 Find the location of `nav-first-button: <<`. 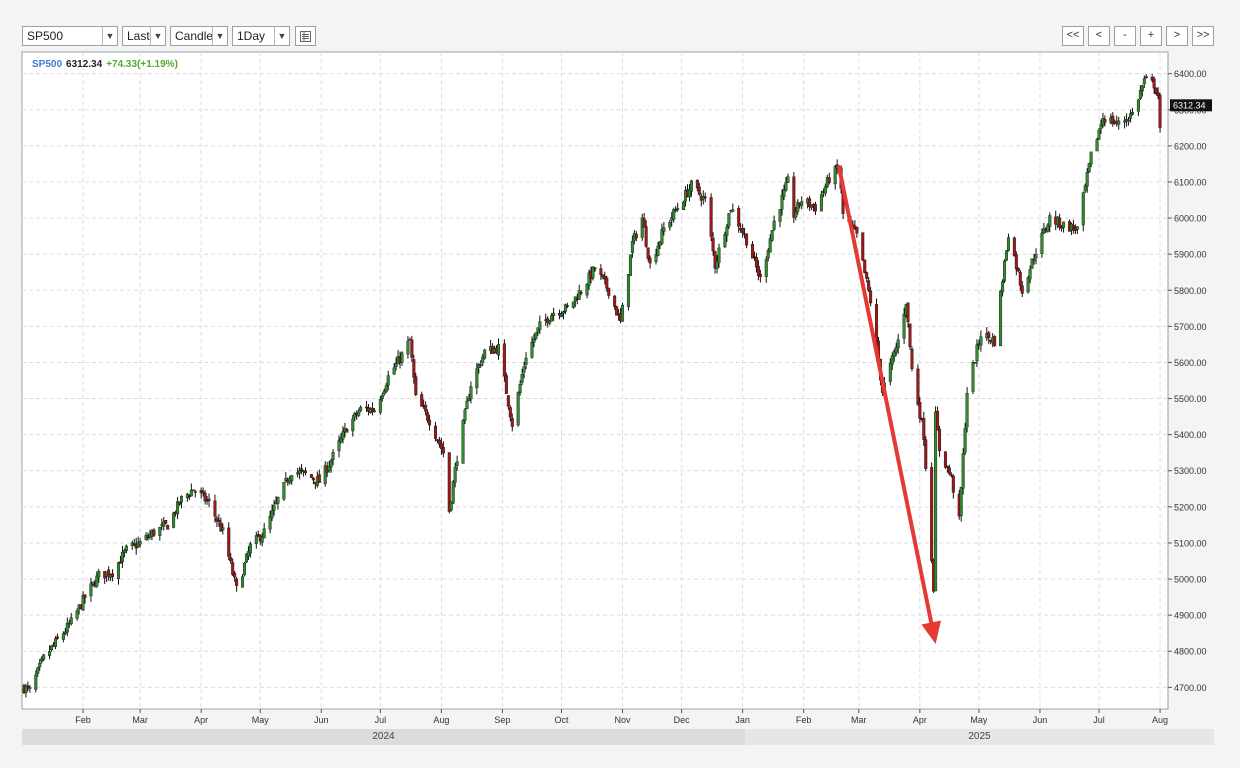

nav-first-button: << is located at coordinates (1073, 36).